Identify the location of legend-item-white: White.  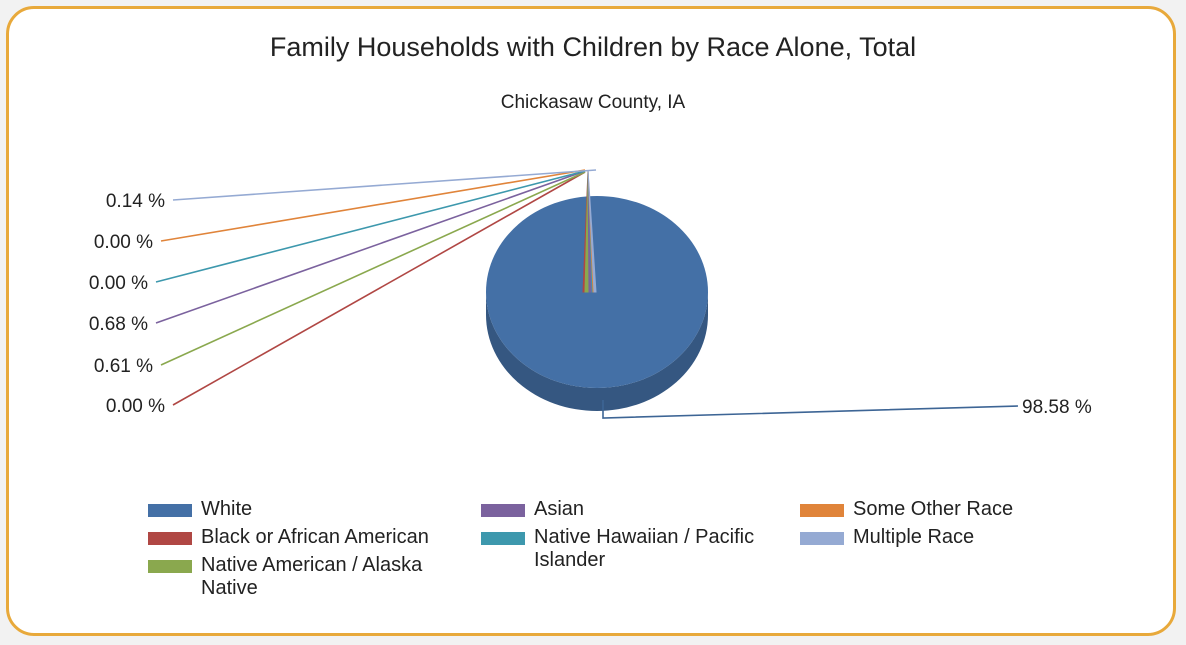
(304, 509).